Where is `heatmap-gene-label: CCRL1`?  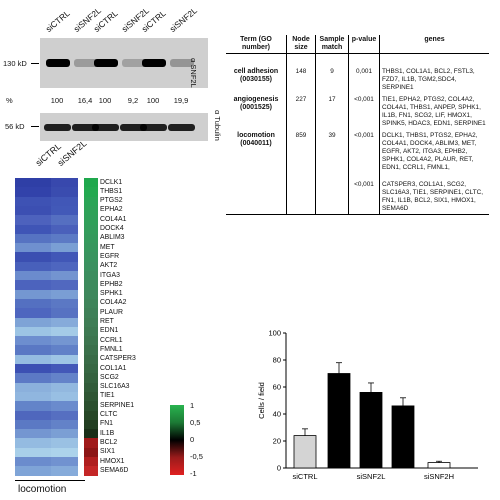 heatmap-gene-label: CCRL1 is located at coordinates (111, 340).